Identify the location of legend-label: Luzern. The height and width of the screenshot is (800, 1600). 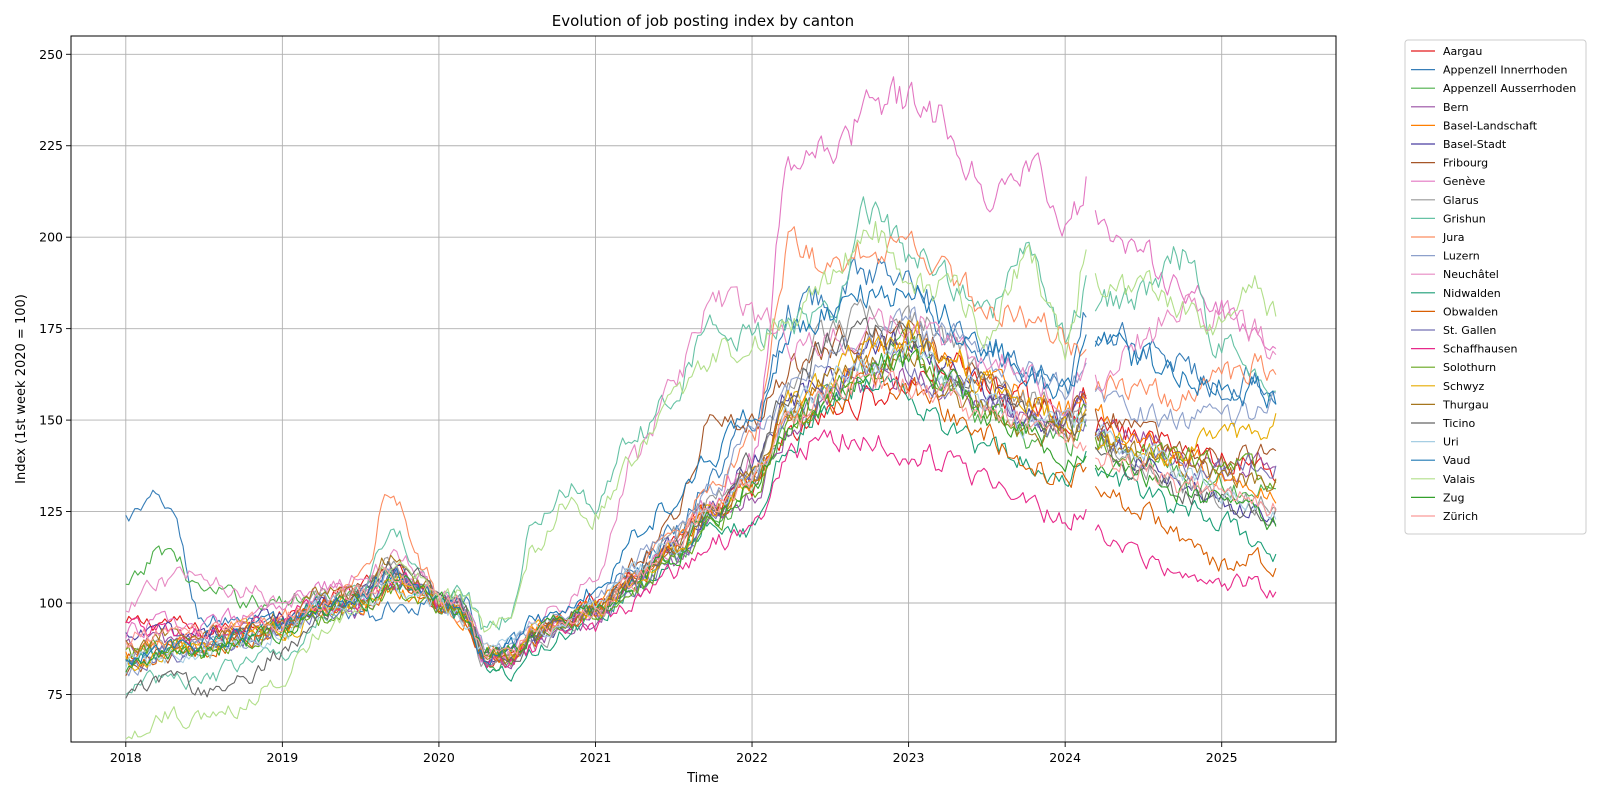
(1461, 256).